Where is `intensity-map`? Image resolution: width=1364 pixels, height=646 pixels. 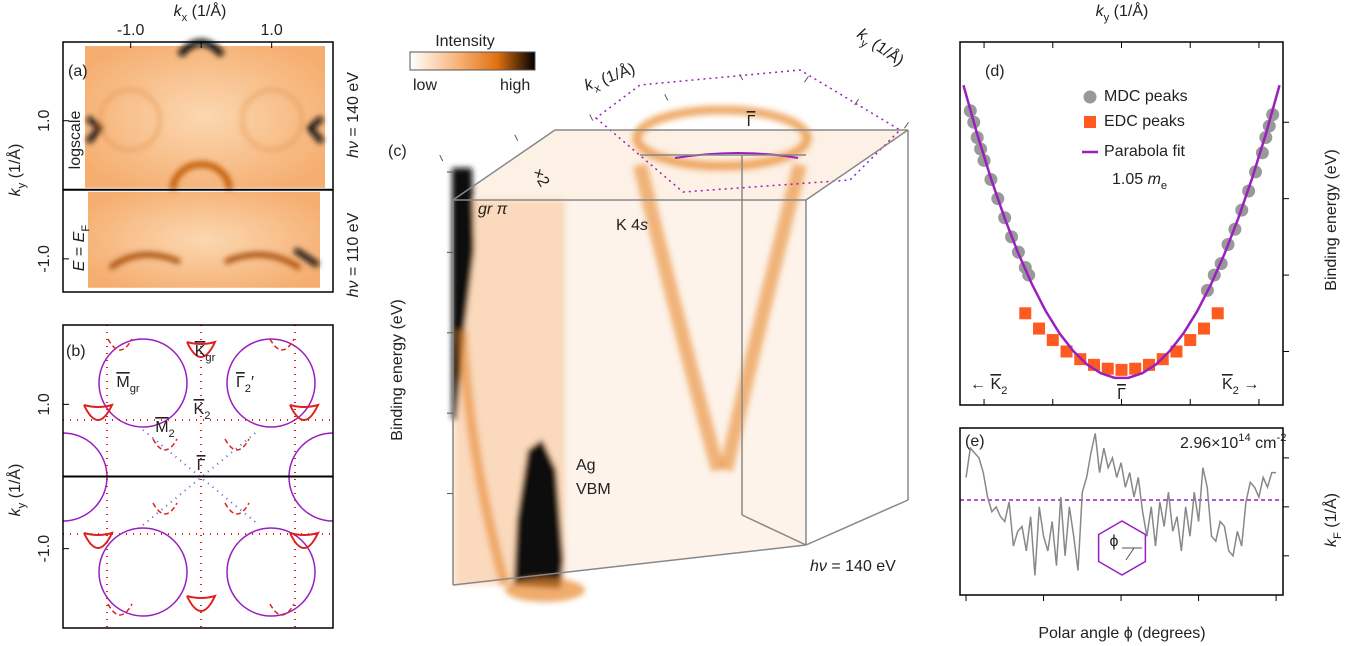
intensity-map is located at coordinates (204, 239).